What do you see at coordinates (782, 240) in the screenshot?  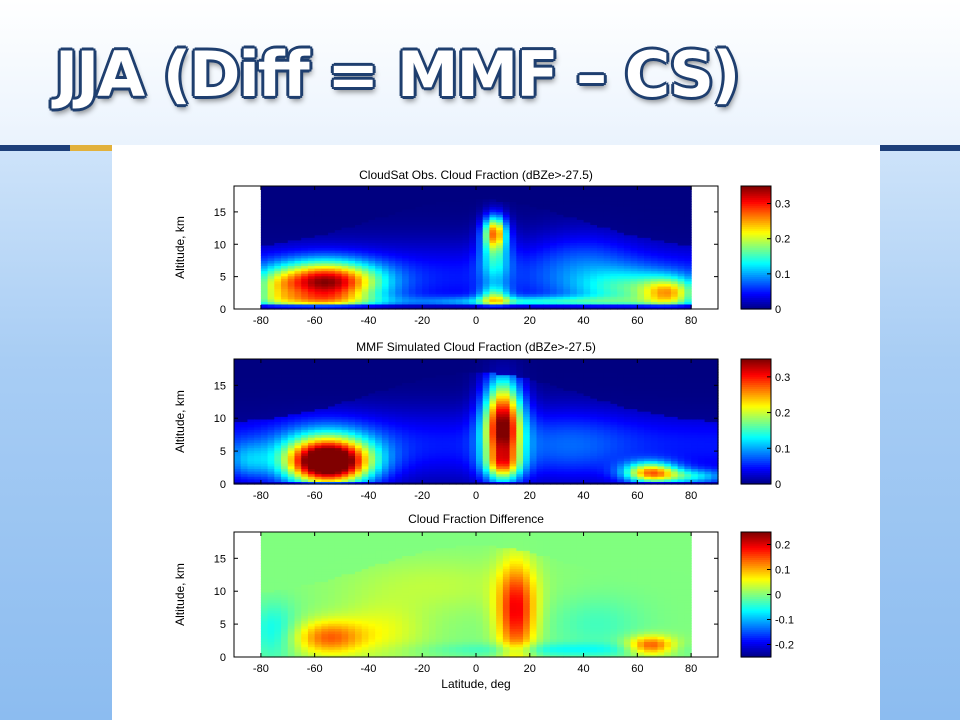 I see `colorbar-tick-label: 0.2` at bounding box center [782, 240].